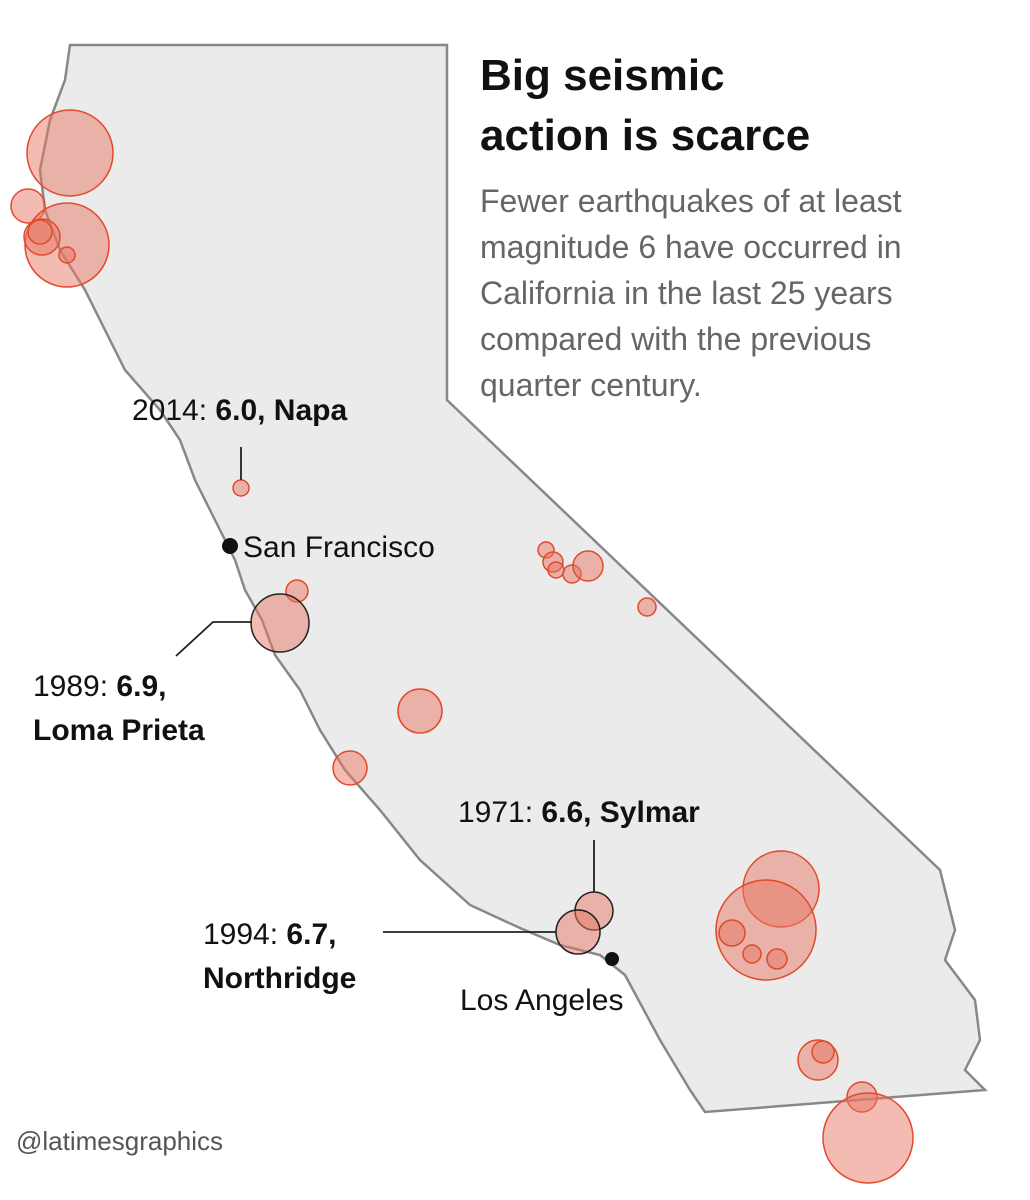 This screenshot has width=1030, height=1200. What do you see at coordinates (602, 75) in the screenshot?
I see `text-line: Big seismic` at bounding box center [602, 75].